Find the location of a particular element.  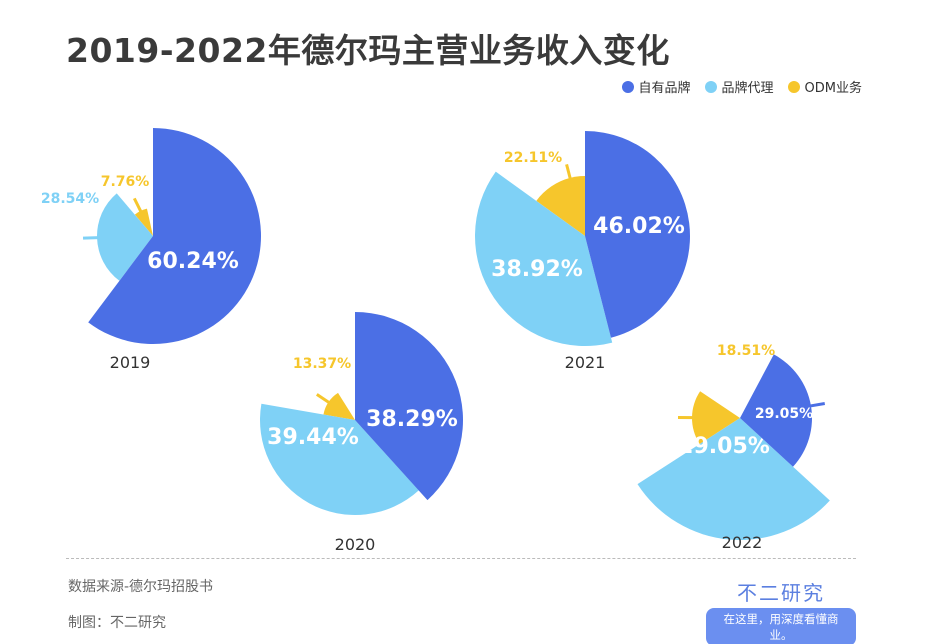

chart-title: 2019-2022年德尔玛主营业务收入变化 is located at coordinates (368, 50).